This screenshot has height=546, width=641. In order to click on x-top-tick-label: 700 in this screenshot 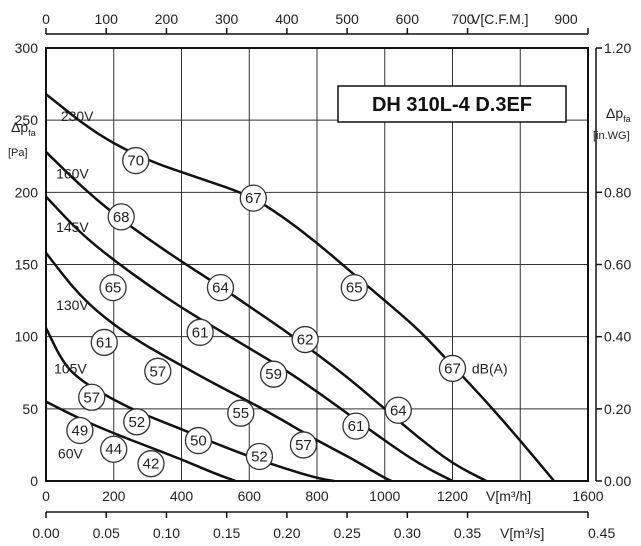, I will do `click(463, 19)`.